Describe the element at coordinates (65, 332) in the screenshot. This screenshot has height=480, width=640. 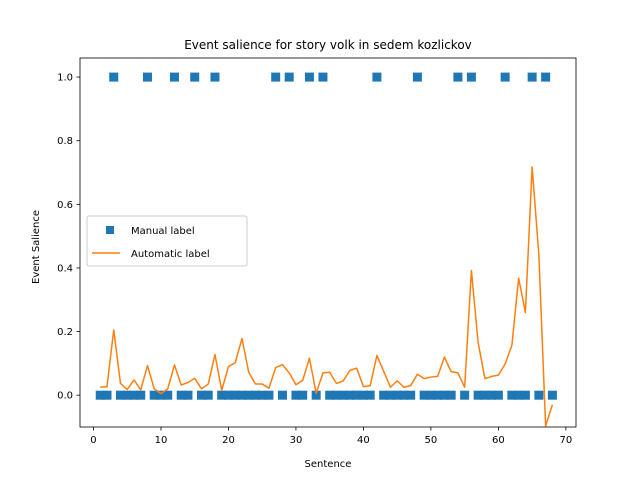
I see `y-tick-label: 0.2` at that location.